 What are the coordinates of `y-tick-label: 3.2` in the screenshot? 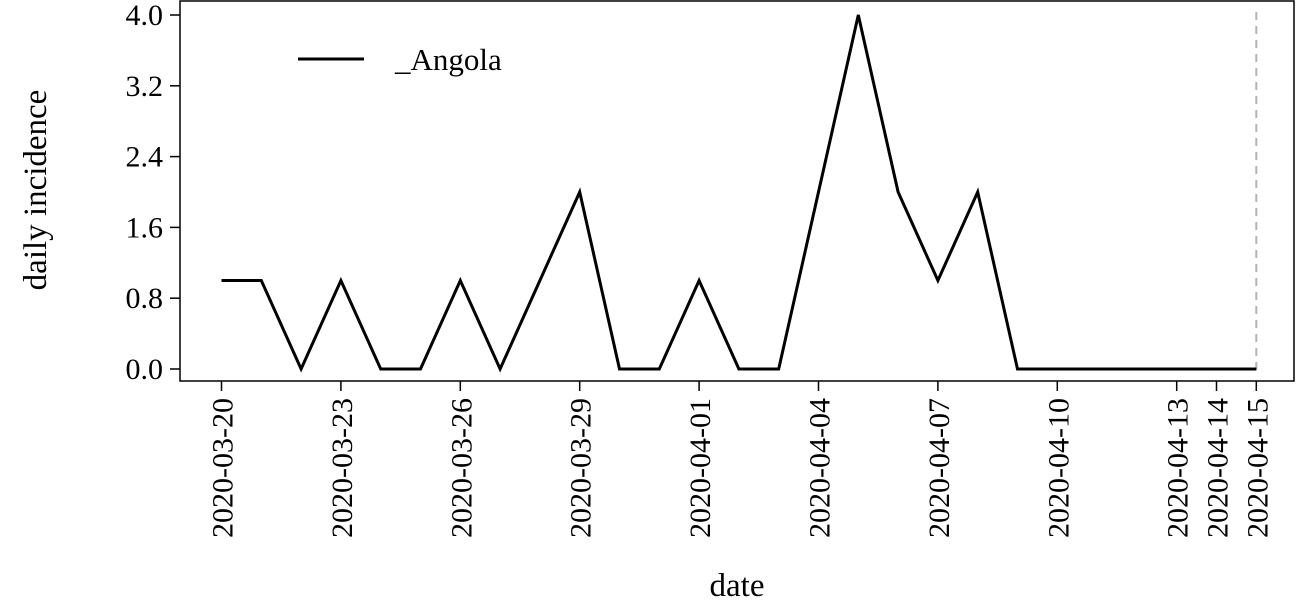 It's located at (145, 86).